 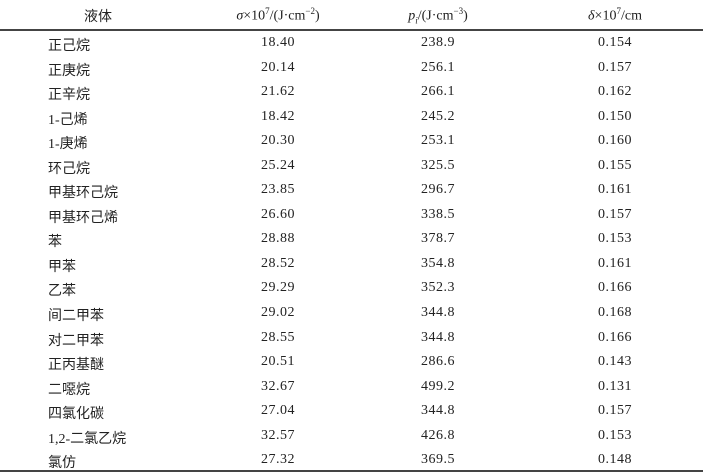 What do you see at coordinates (438, 239) in the screenshot?
I see `pi-cell: 378.7` at bounding box center [438, 239].